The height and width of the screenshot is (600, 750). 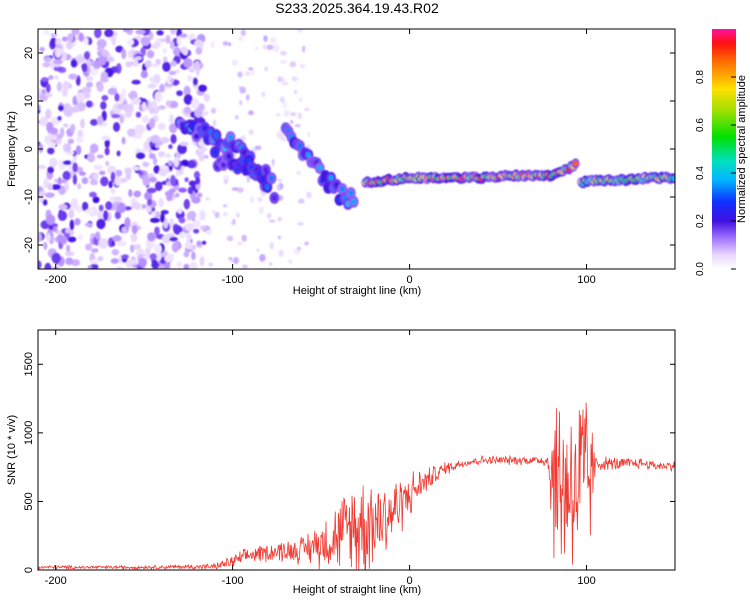 I want to click on colorbar-gradient, so click(x=724, y=149).